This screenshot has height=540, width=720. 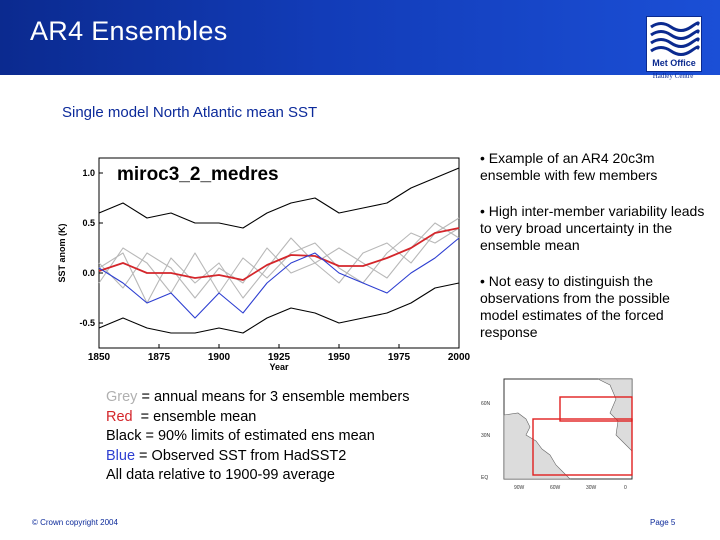 What do you see at coordinates (459, 357) in the screenshot?
I see `x-tick-label: 2000` at bounding box center [459, 357].